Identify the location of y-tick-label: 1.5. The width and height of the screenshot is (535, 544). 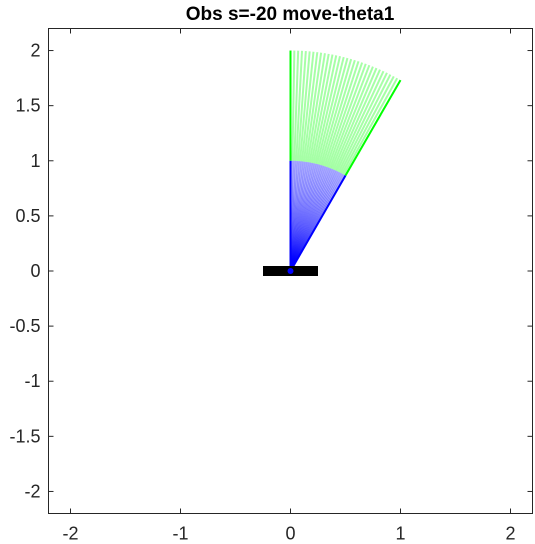
(27, 106).